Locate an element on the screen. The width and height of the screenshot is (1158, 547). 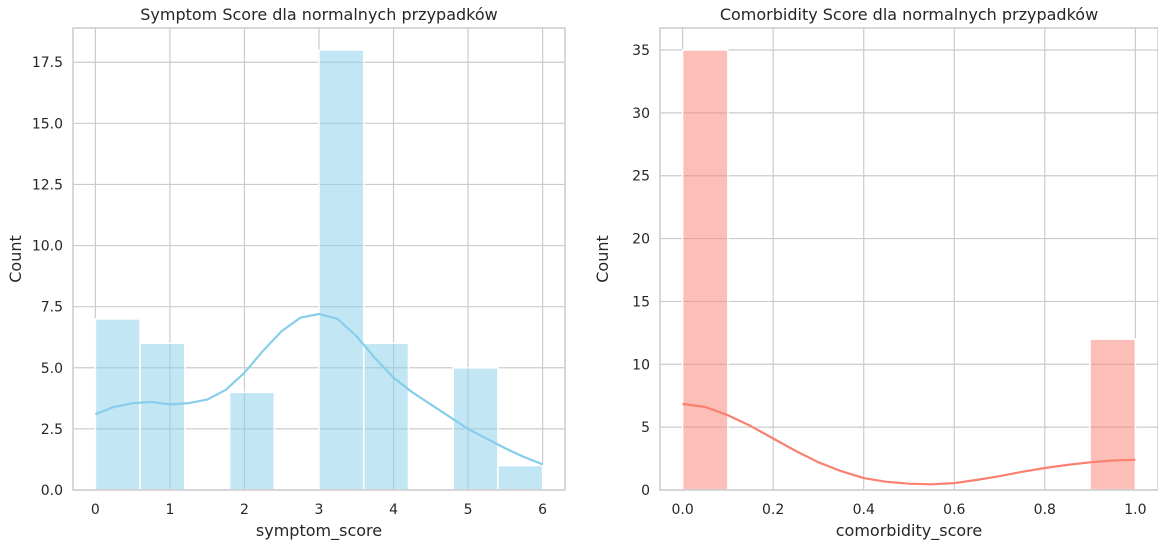
y-tick-label: 17.5 is located at coordinates (47, 63).